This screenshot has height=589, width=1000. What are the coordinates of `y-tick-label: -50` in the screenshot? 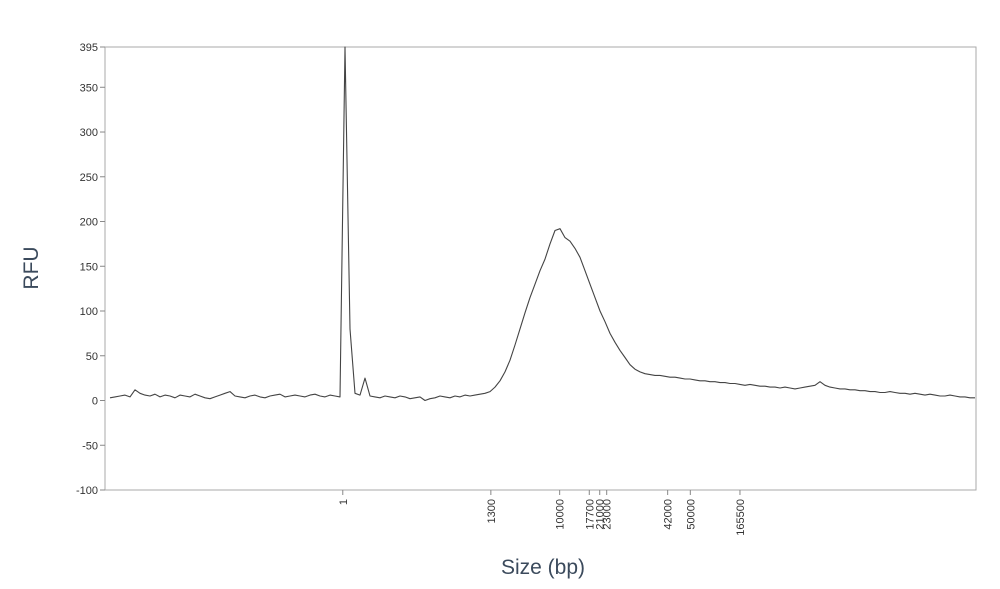 It's located at (90, 446).